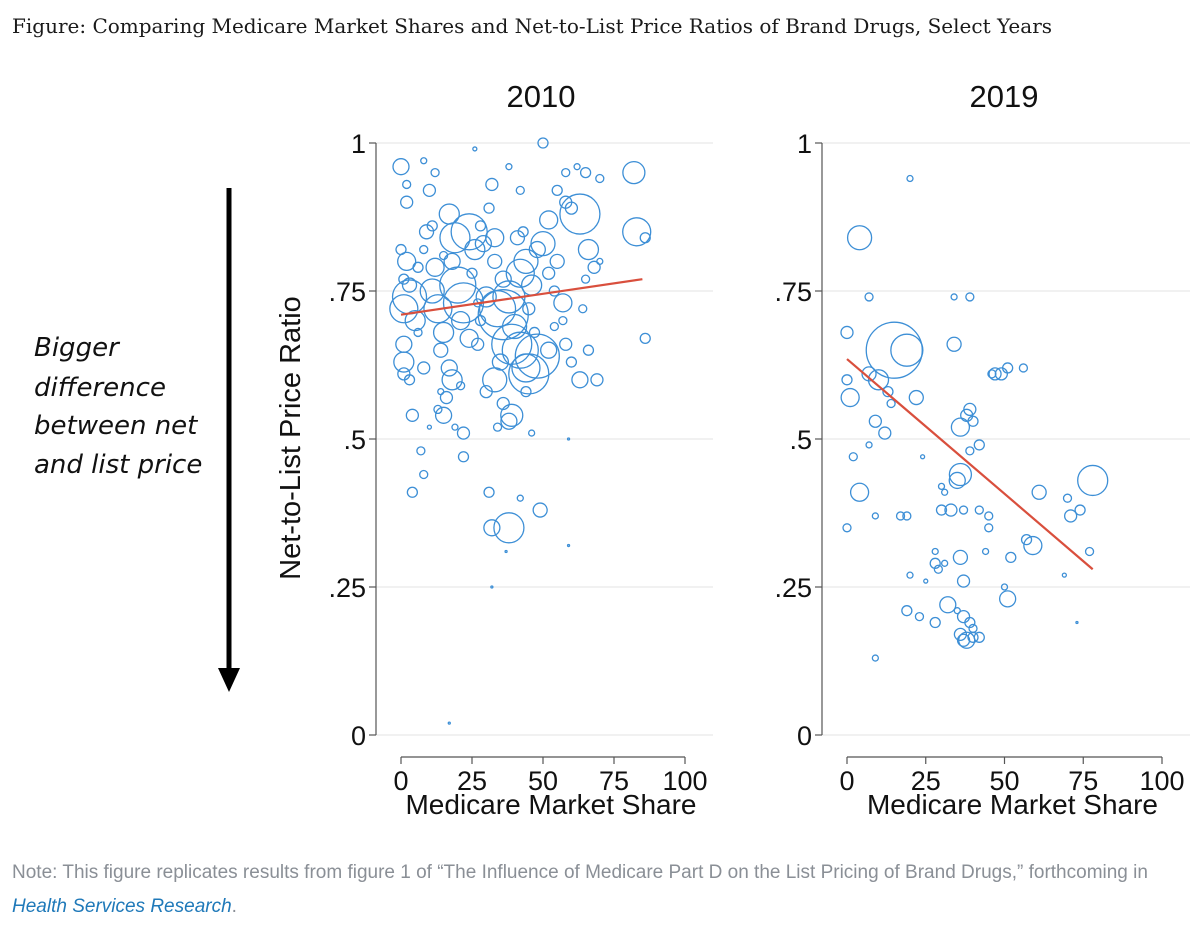 The image size is (1200, 935). What do you see at coordinates (793, 292) in the screenshot?
I see `y-tick-label-1-3: .75` at bounding box center [793, 292].